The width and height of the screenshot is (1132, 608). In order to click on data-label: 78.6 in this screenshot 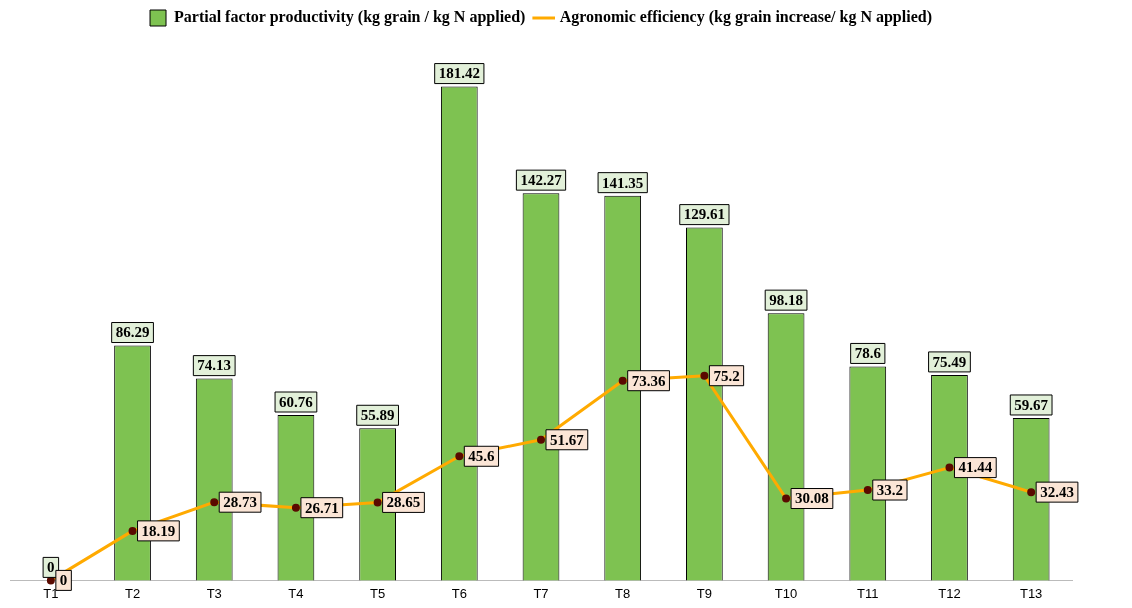, I will do `click(868, 353)`.